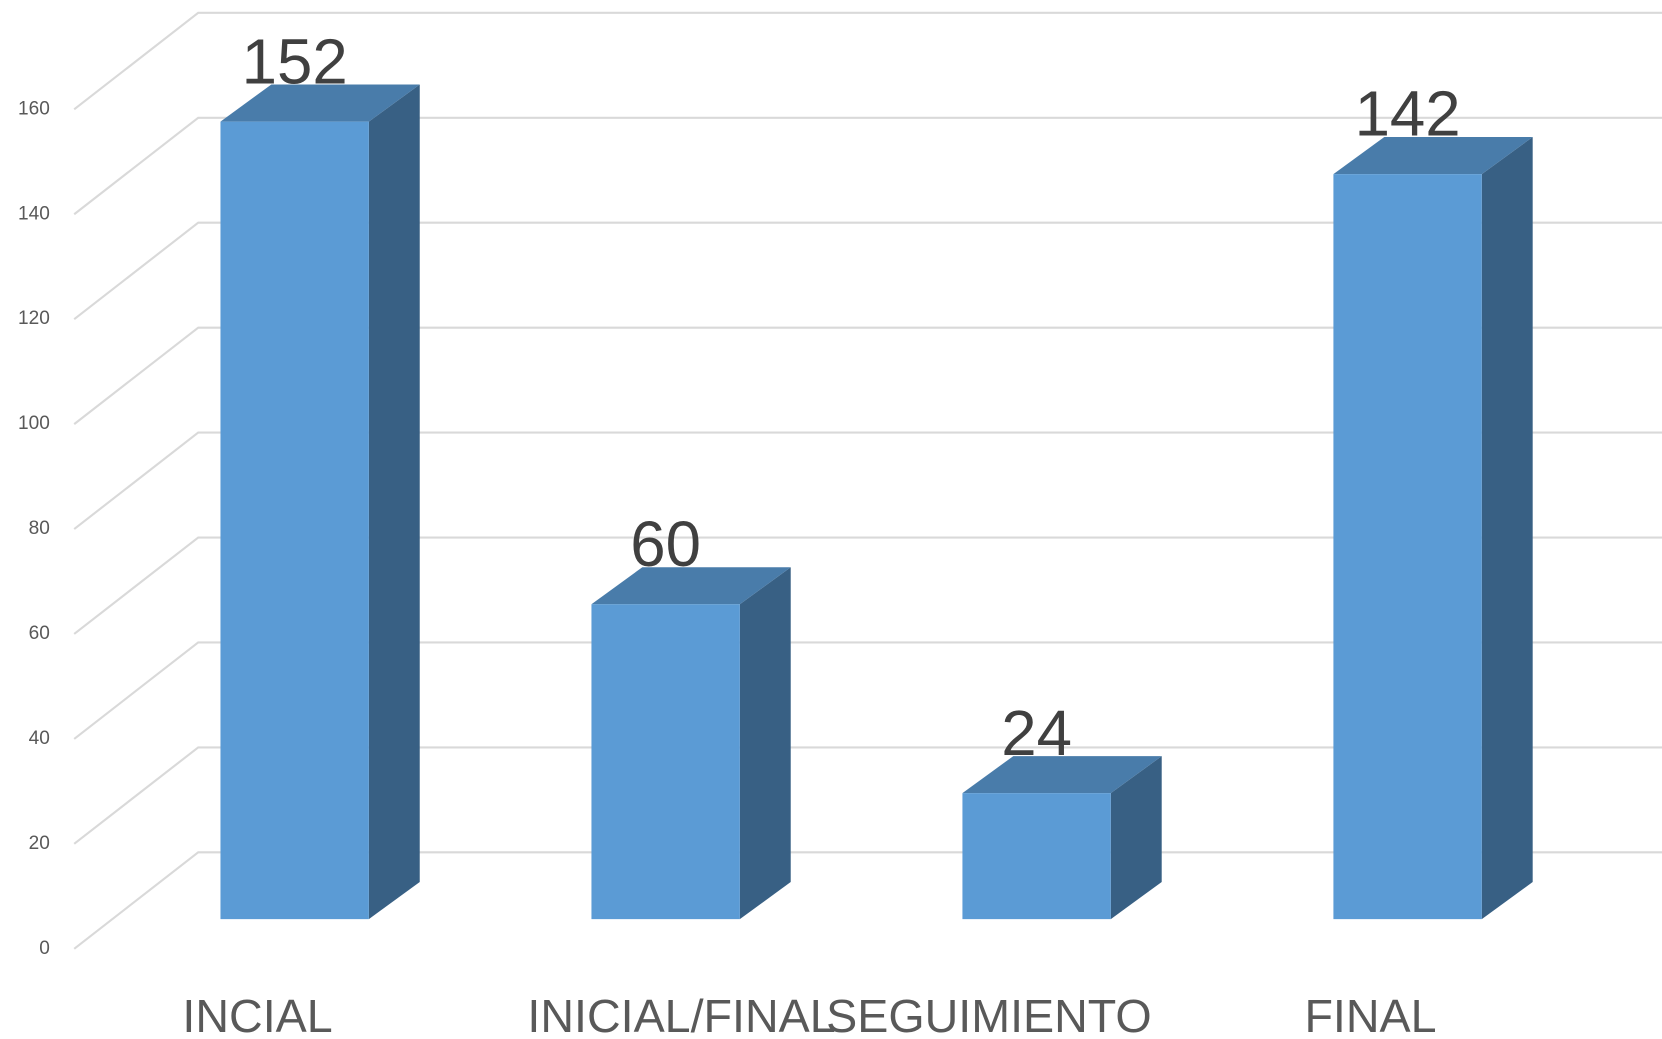  What do you see at coordinates (1408, 114) in the screenshot?
I see `data-label: 142` at bounding box center [1408, 114].